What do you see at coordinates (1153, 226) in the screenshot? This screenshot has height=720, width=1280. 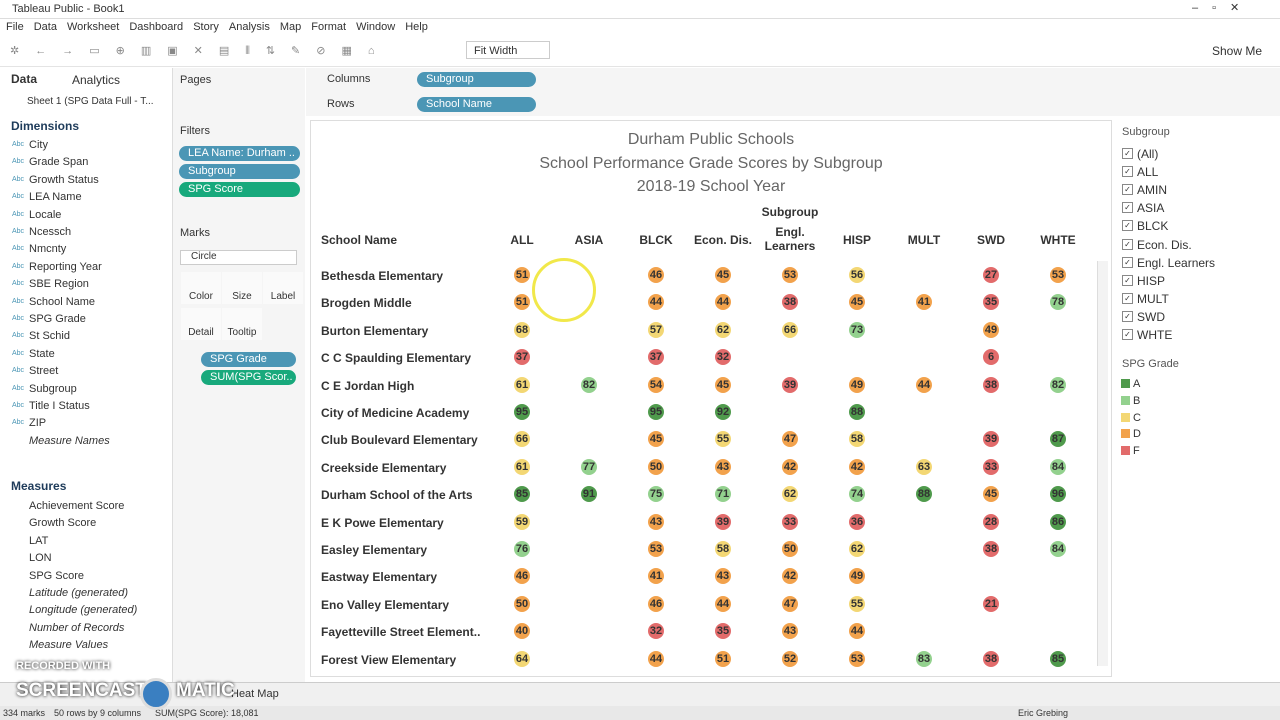 I see `filter-item: BLCK` at bounding box center [1153, 226].